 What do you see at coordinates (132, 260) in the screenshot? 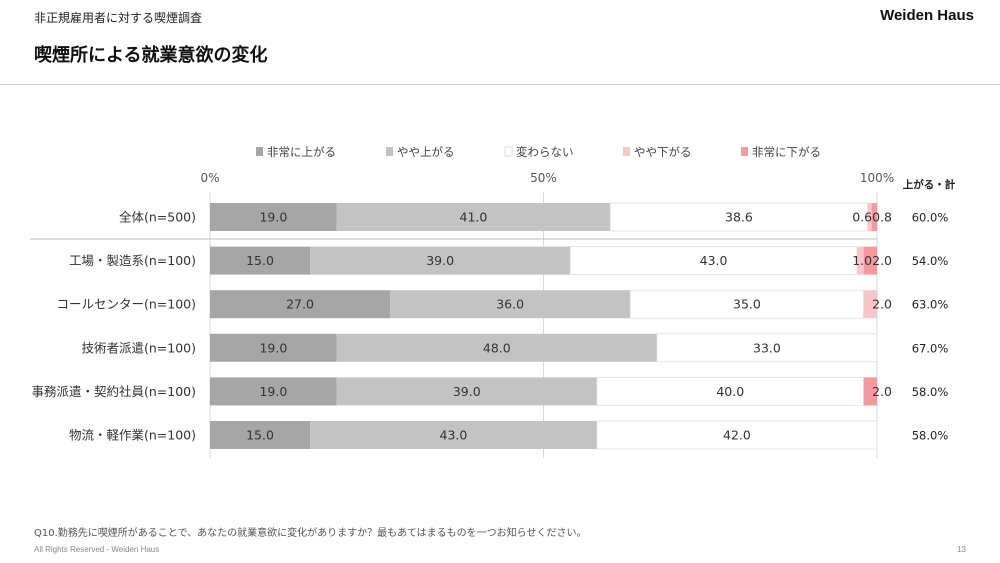
I see `category-label: 工場・製造系(n=100)` at bounding box center [132, 260].